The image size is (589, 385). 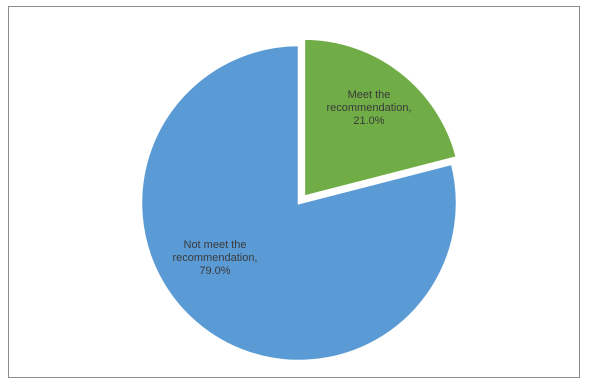 I want to click on pie-slice-label-2: Not meet the recommendation, 79.0%, so click(x=215, y=258).